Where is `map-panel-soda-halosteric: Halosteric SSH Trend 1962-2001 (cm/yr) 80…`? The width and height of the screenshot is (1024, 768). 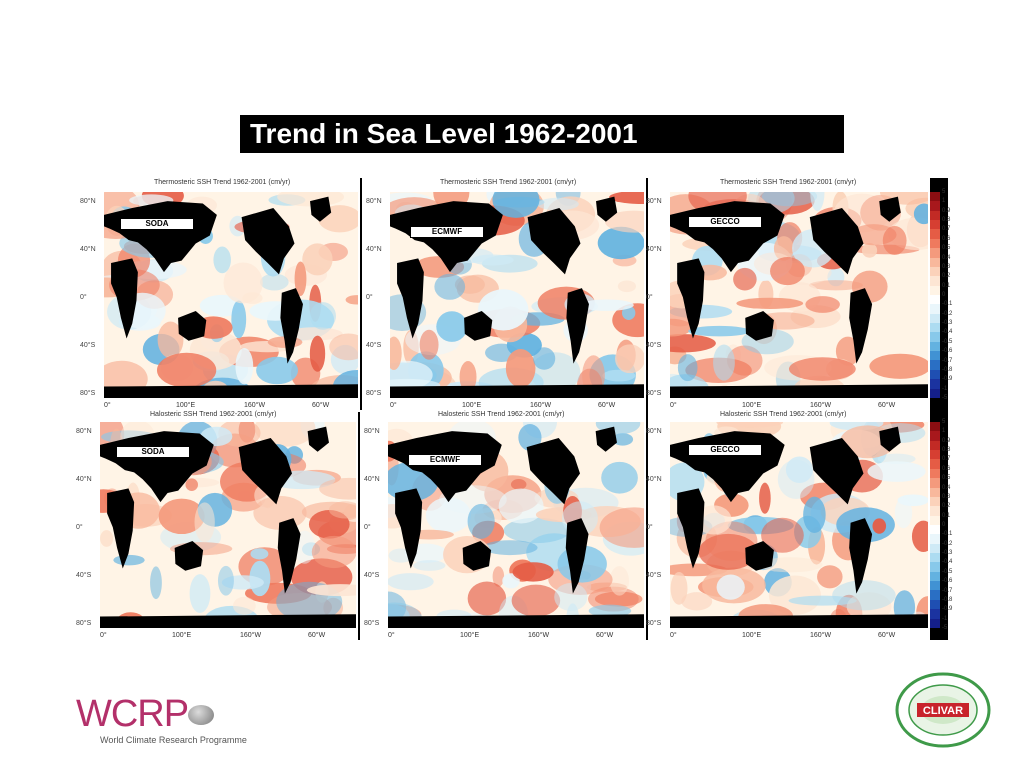 map-panel-soda-halosteric: Halosteric SSH Trend 1962-2001 (cm/yr) 80… is located at coordinates (217, 527).